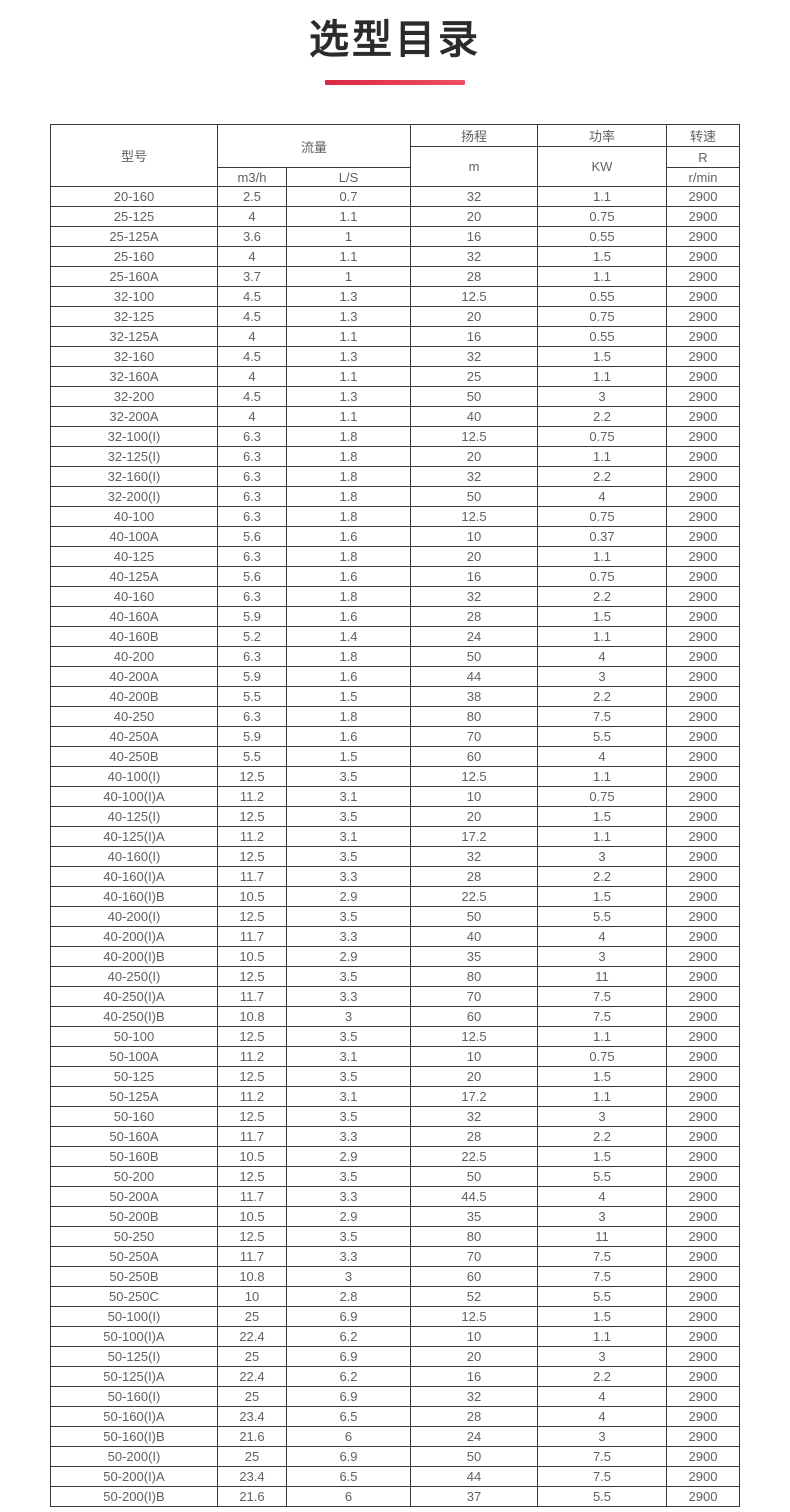 The width and height of the screenshot is (790, 1512). What do you see at coordinates (394, 1476) in the screenshot?
I see `table-row: 50-200(I)A 23.4 6.5 44 7.5 2900` at bounding box center [394, 1476].